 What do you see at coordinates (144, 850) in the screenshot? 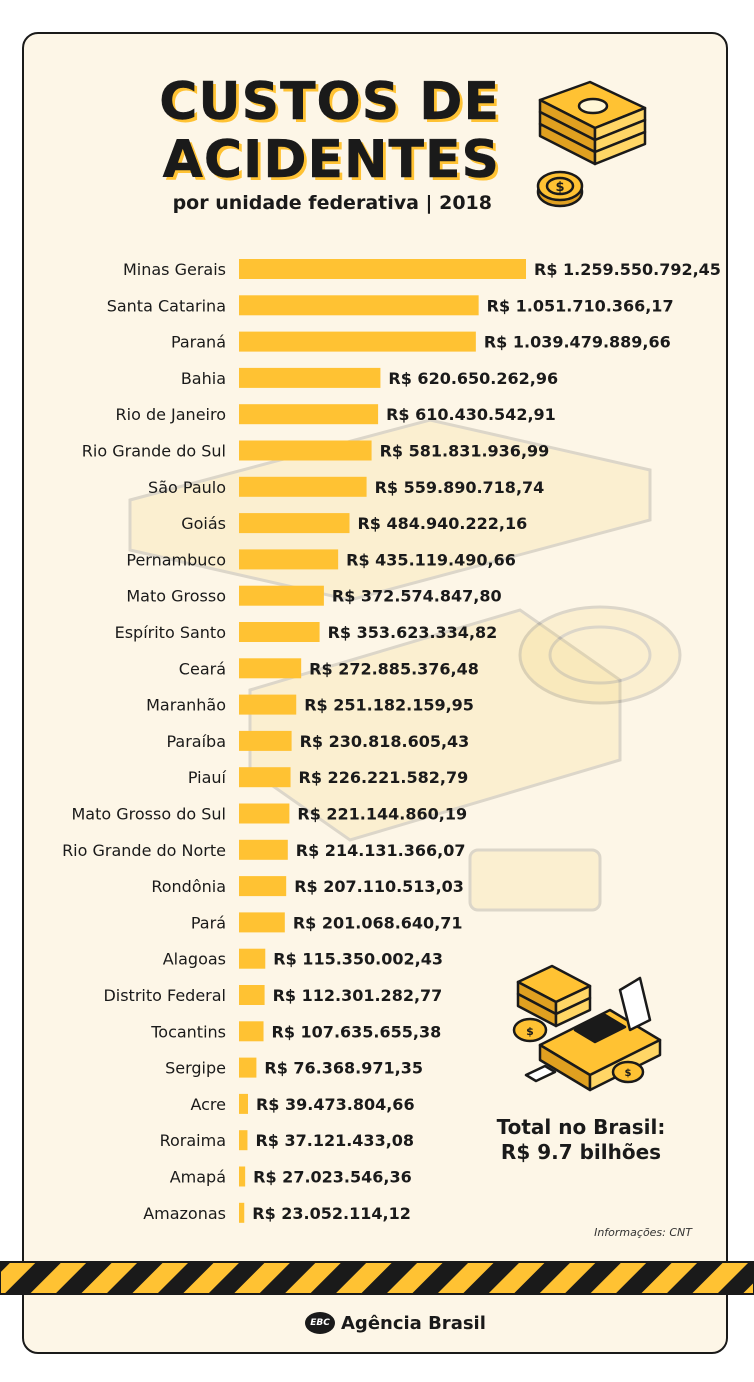
I see `category-label: Rio Grande do Norte` at bounding box center [144, 850].